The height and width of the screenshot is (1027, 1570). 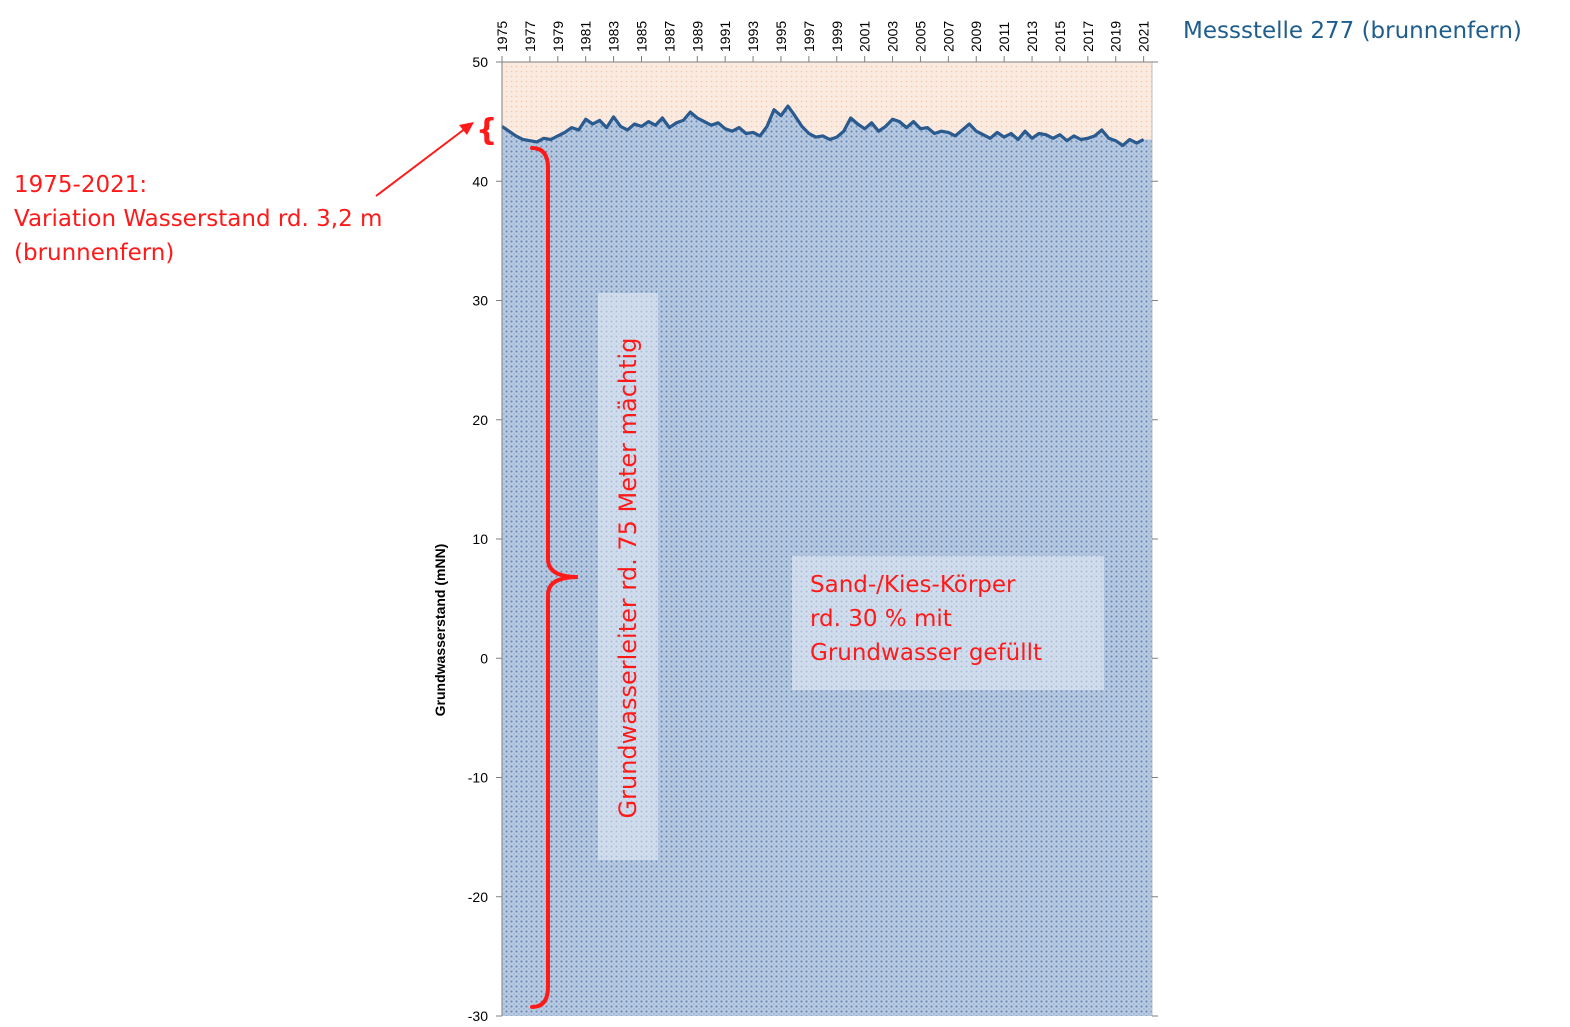 I want to click on sand-line-1: Sand-/Kies-Körper, so click(x=913, y=585).